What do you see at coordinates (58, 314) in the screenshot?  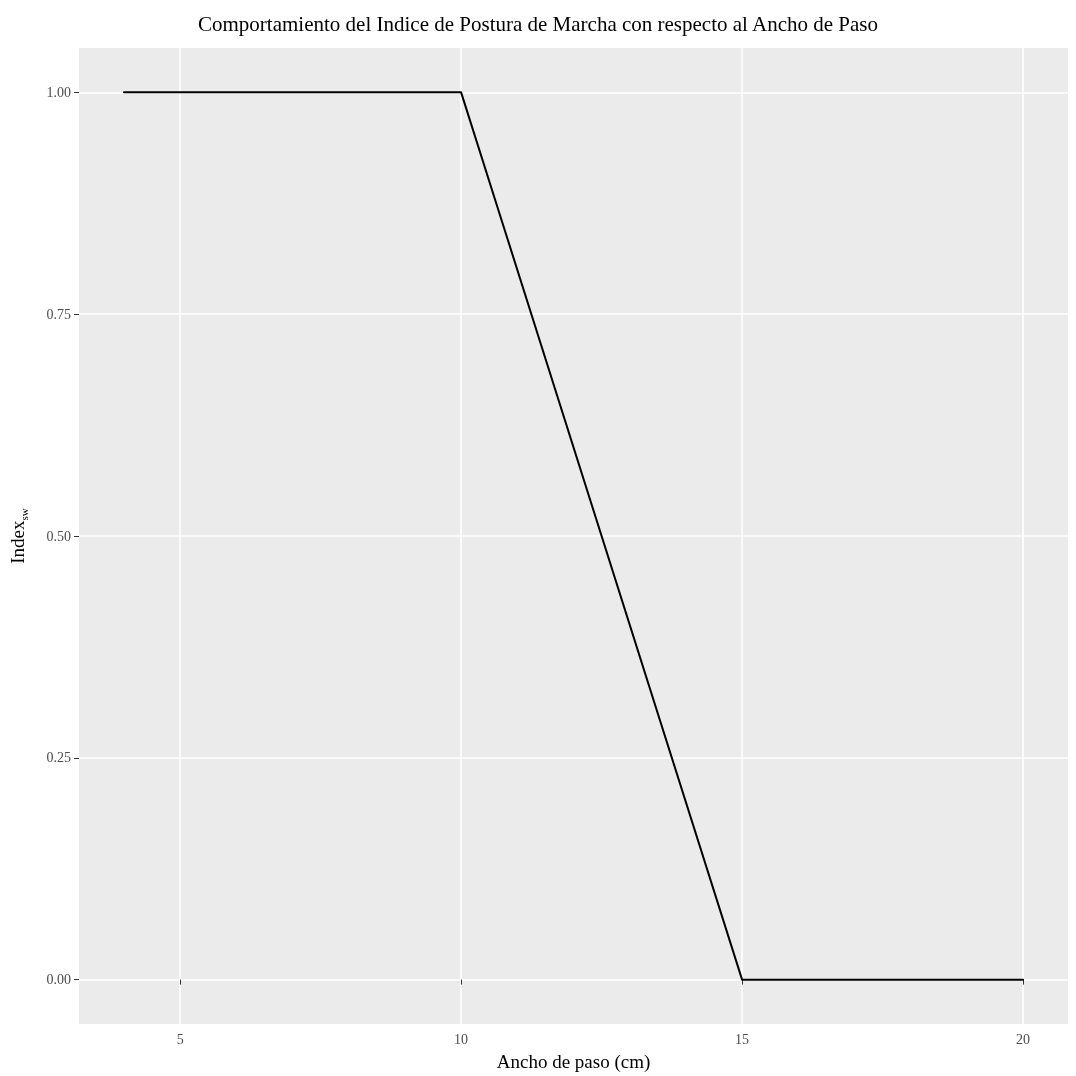 I see `y-tick-label: 0.75` at bounding box center [58, 314].